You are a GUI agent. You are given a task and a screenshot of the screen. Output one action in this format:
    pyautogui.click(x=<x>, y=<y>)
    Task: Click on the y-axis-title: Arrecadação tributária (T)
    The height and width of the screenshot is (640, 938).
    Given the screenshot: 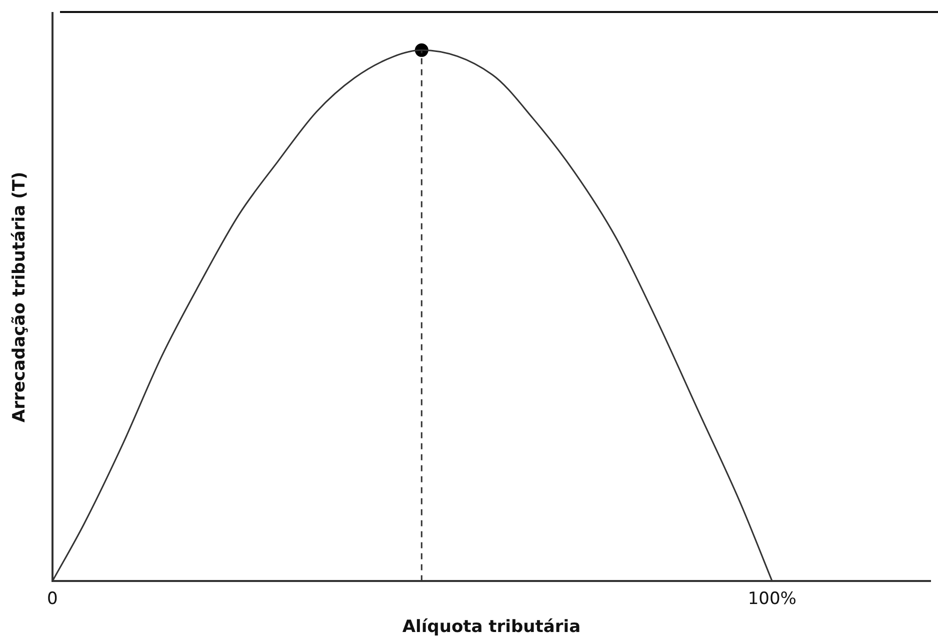 What is the action you would take?
    pyautogui.click(x=20, y=297)
    